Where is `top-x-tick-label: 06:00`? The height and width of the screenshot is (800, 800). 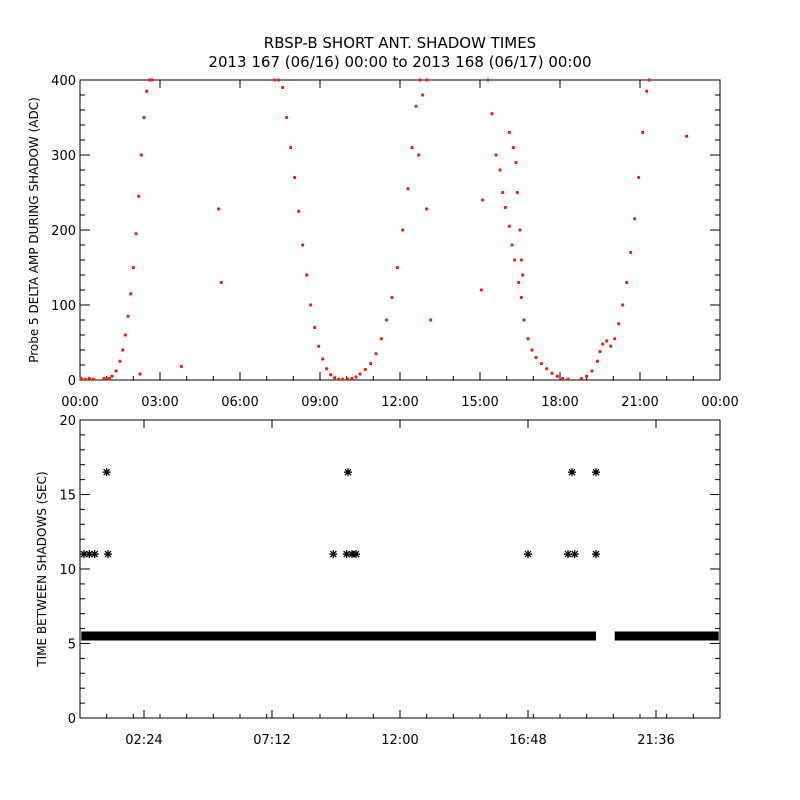 top-x-tick-label: 06:00 is located at coordinates (239, 402).